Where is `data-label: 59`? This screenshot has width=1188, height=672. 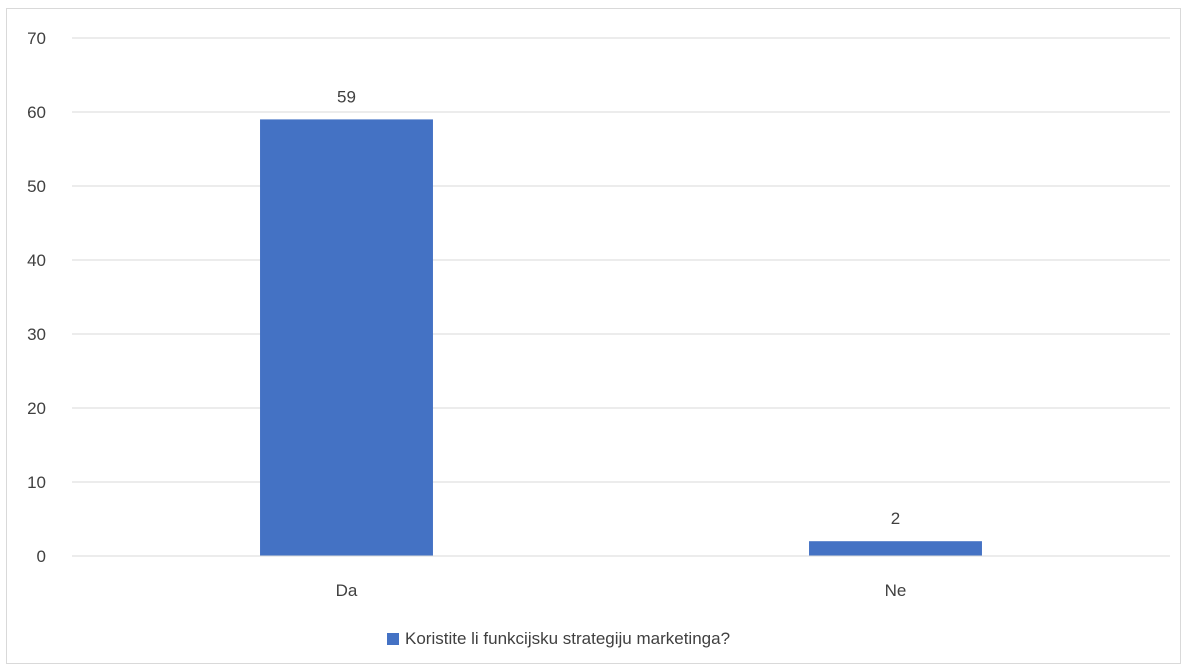 data-label: 59 is located at coordinates (346, 96).